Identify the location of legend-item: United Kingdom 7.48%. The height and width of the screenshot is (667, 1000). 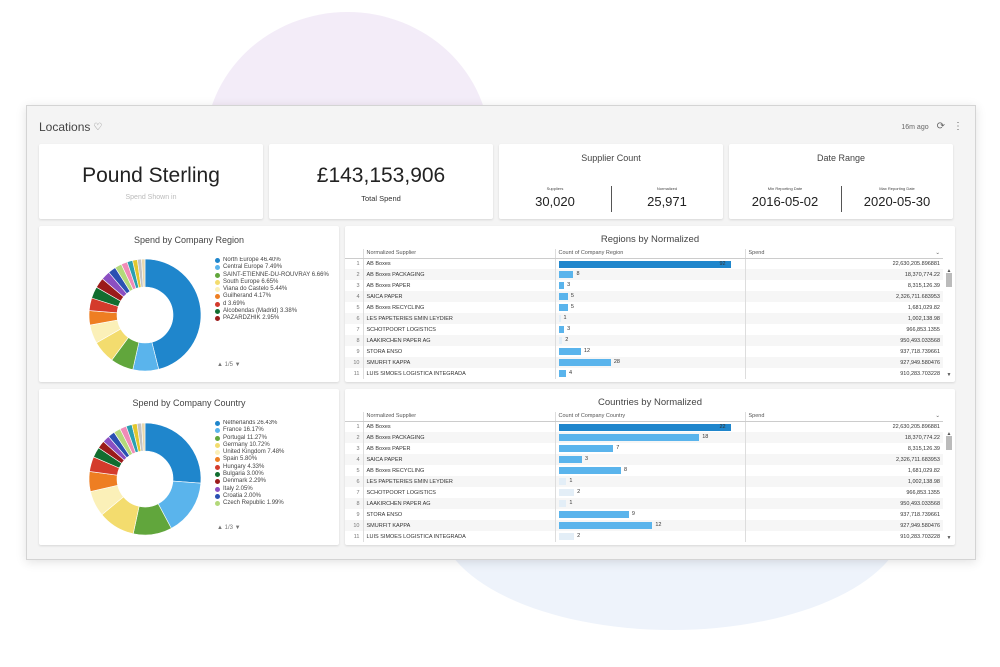
(275, 452).